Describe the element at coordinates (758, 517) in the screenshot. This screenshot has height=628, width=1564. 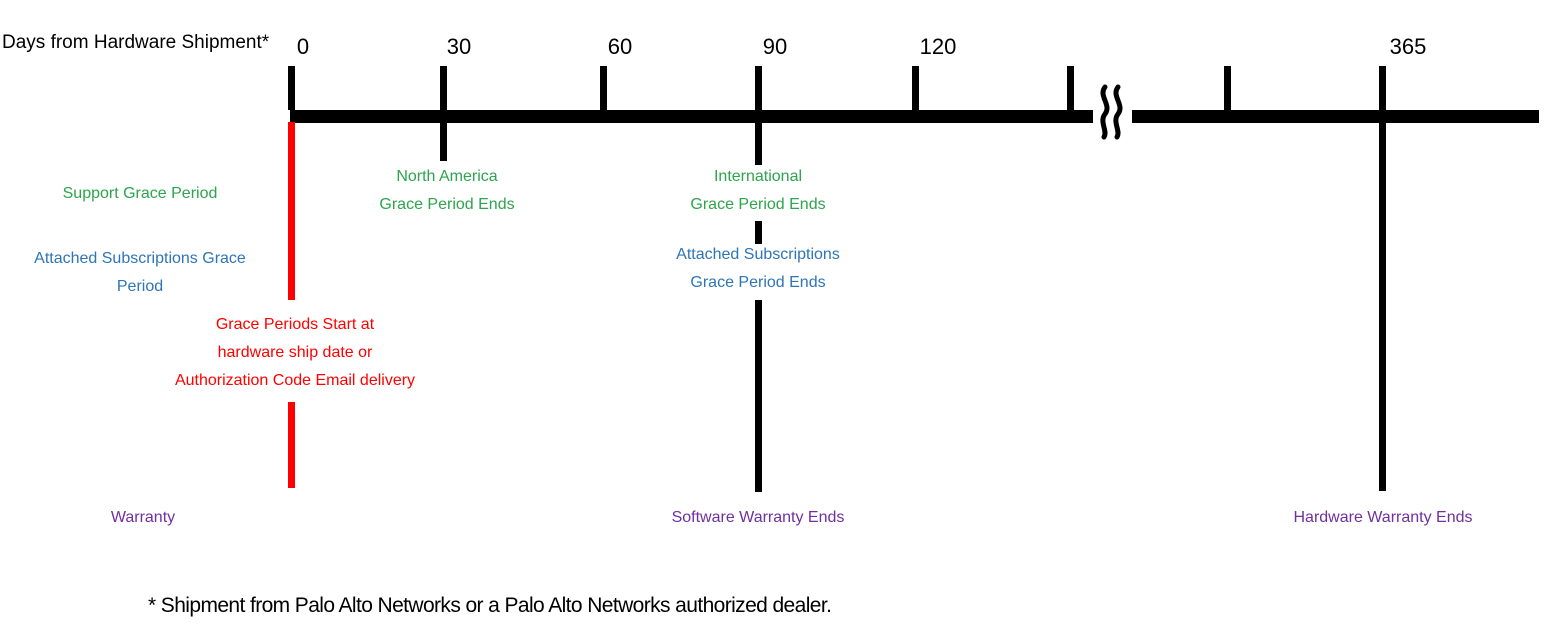
I see `software-warranty-ends-label: Software Warranty Ends` at that location.